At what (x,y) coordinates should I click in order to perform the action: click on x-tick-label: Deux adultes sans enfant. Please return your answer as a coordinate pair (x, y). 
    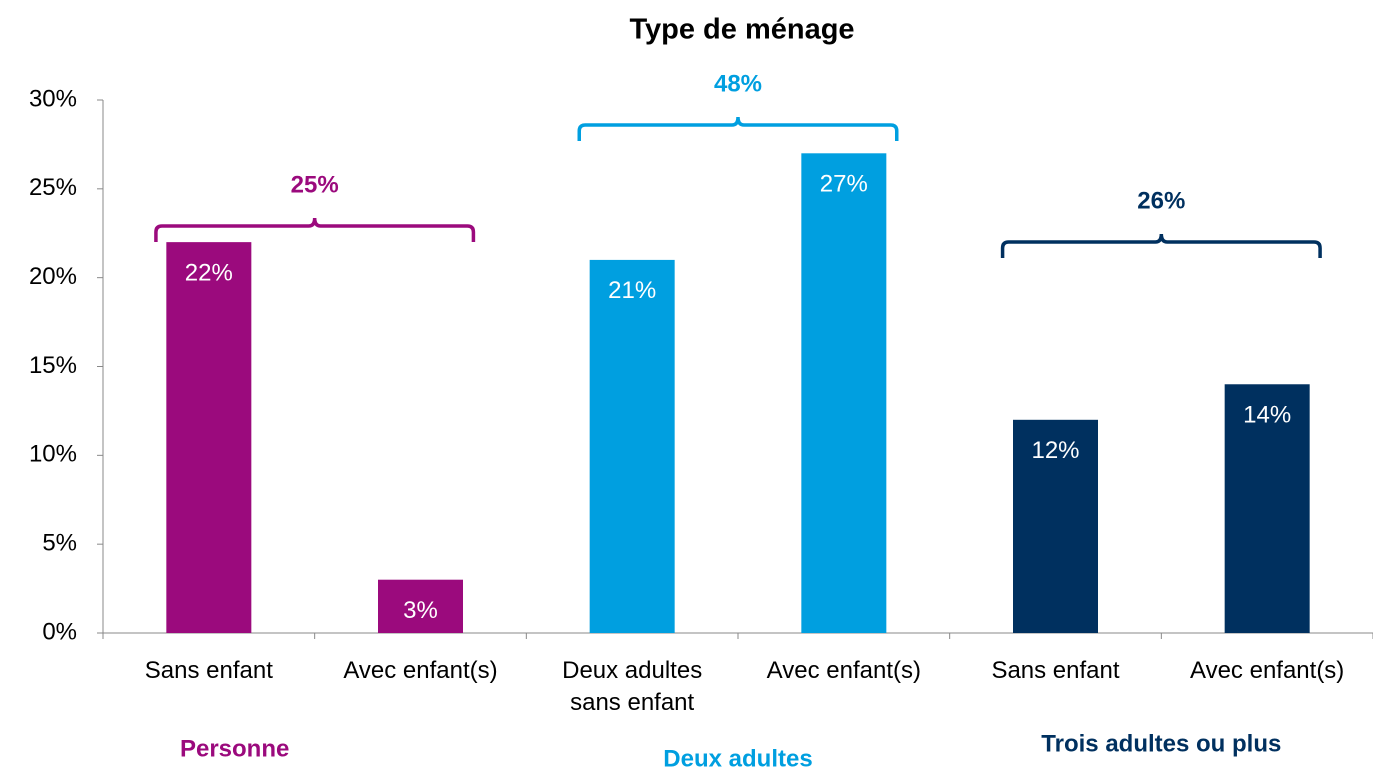
    Looking at the image, I should click on (632, 686).